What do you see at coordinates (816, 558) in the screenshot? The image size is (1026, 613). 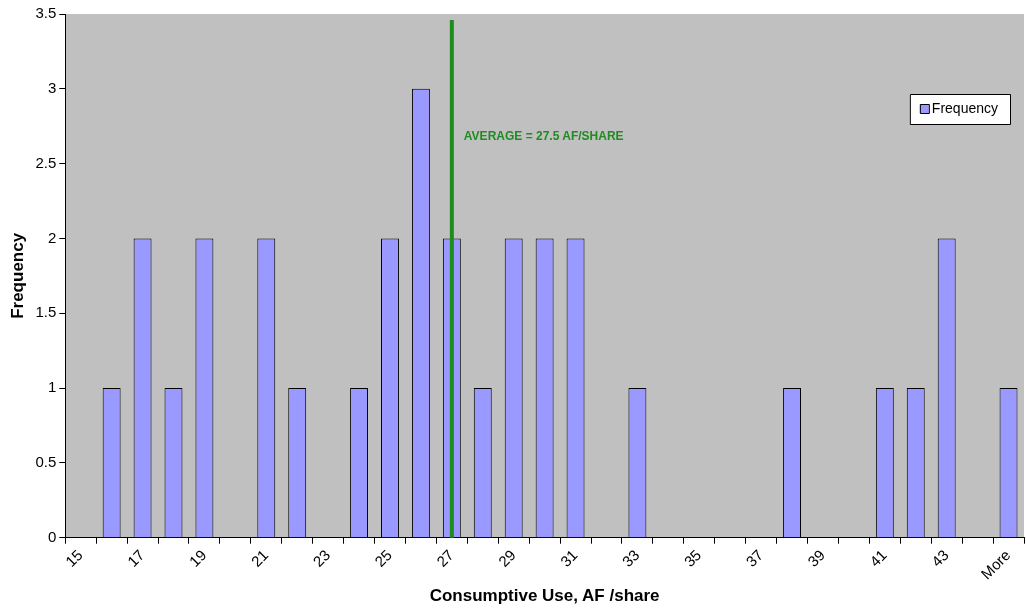 I see `x-tick-label: 39` at bounding box center [816, 558].